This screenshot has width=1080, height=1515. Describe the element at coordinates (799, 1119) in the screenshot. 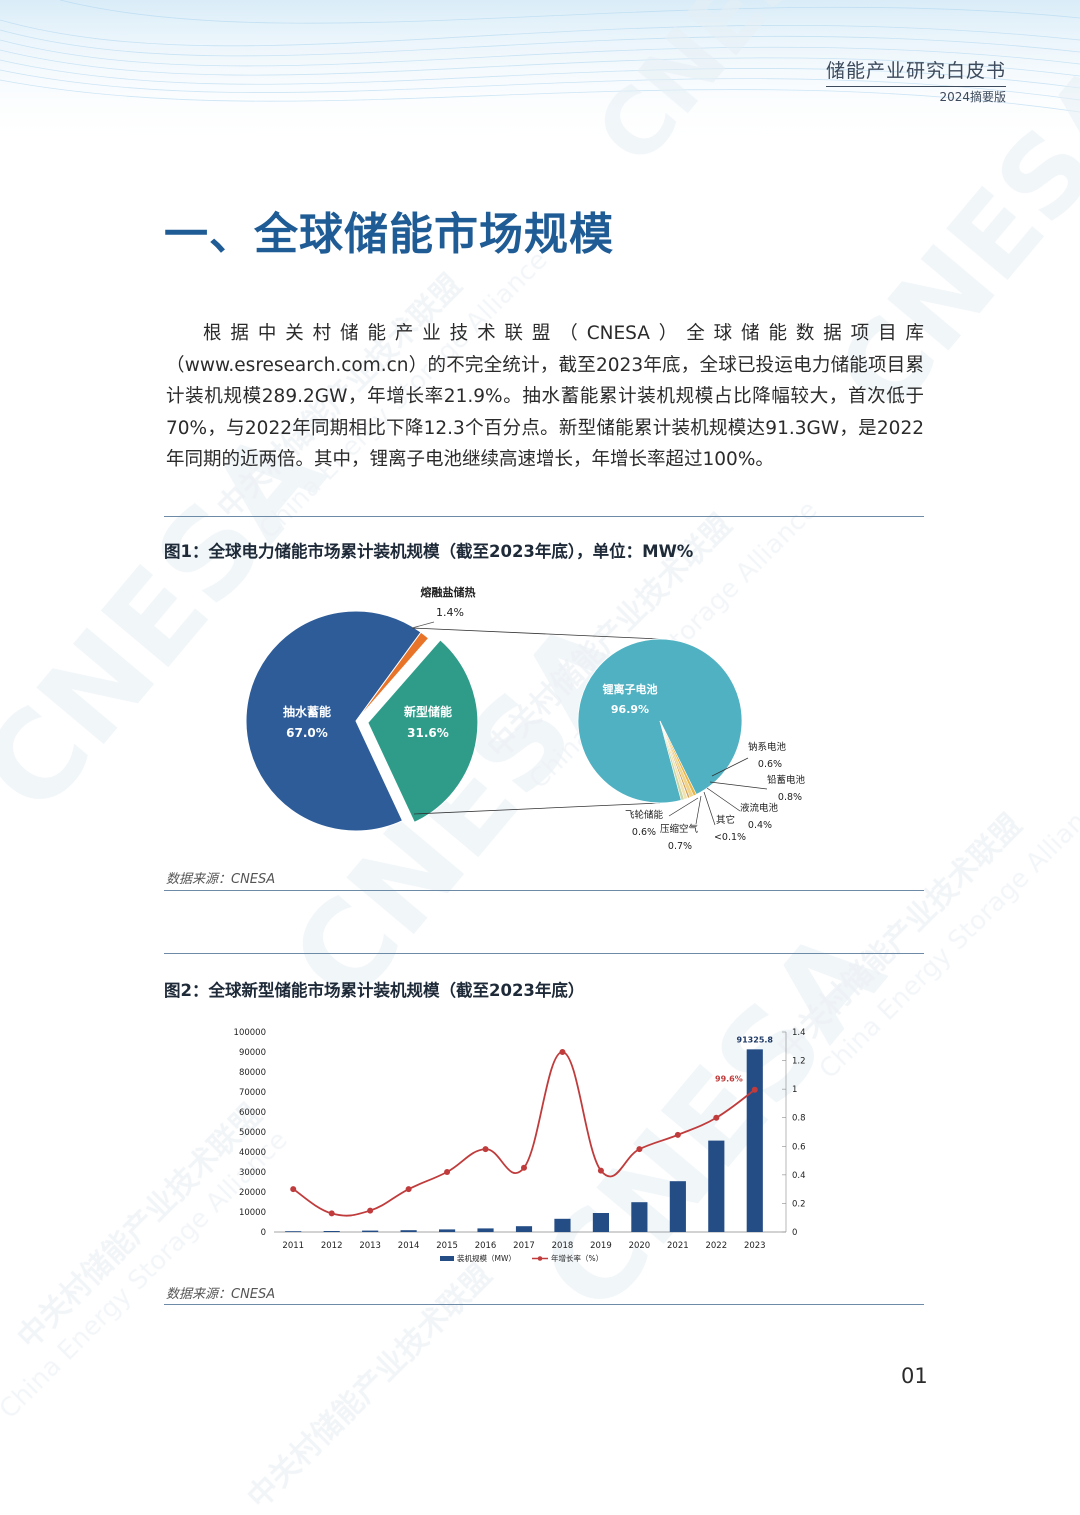

I see `right-axis-tick: 0.8` at that location.